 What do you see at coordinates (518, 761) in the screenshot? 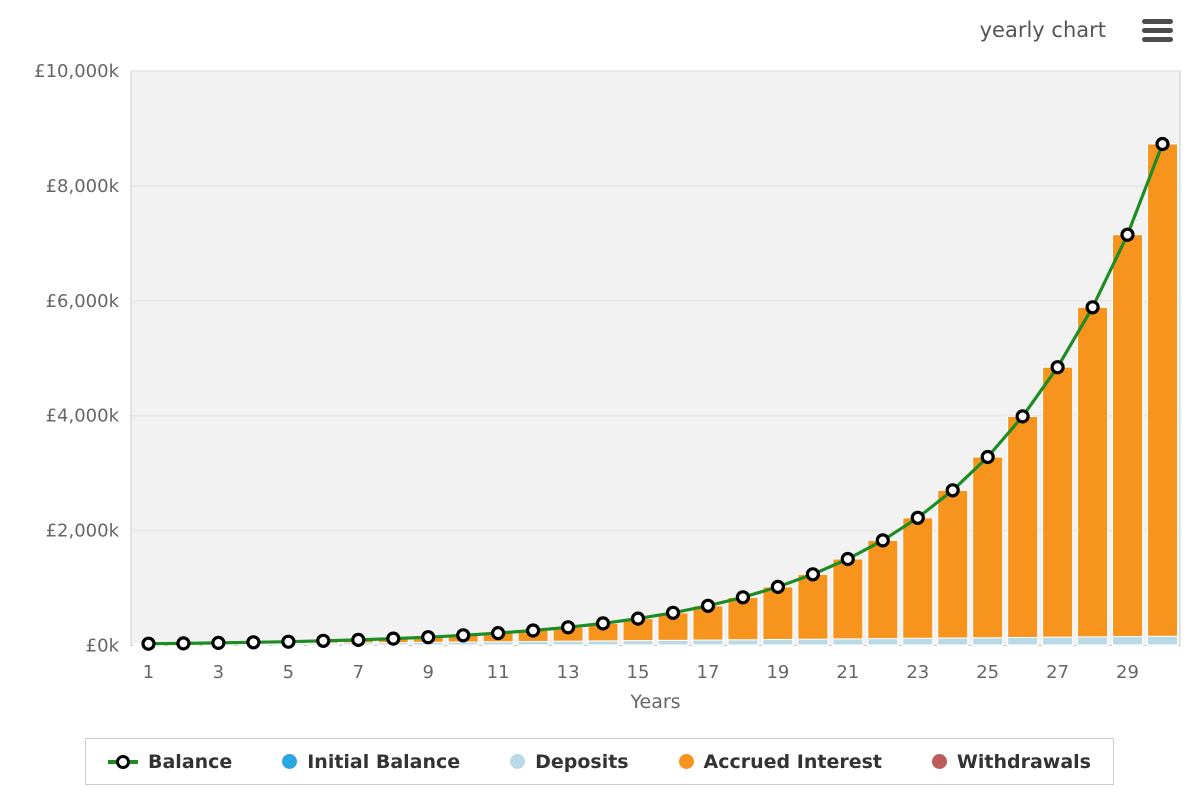
I see `deposits-swatch-icon` at bounding box center [518, 761].